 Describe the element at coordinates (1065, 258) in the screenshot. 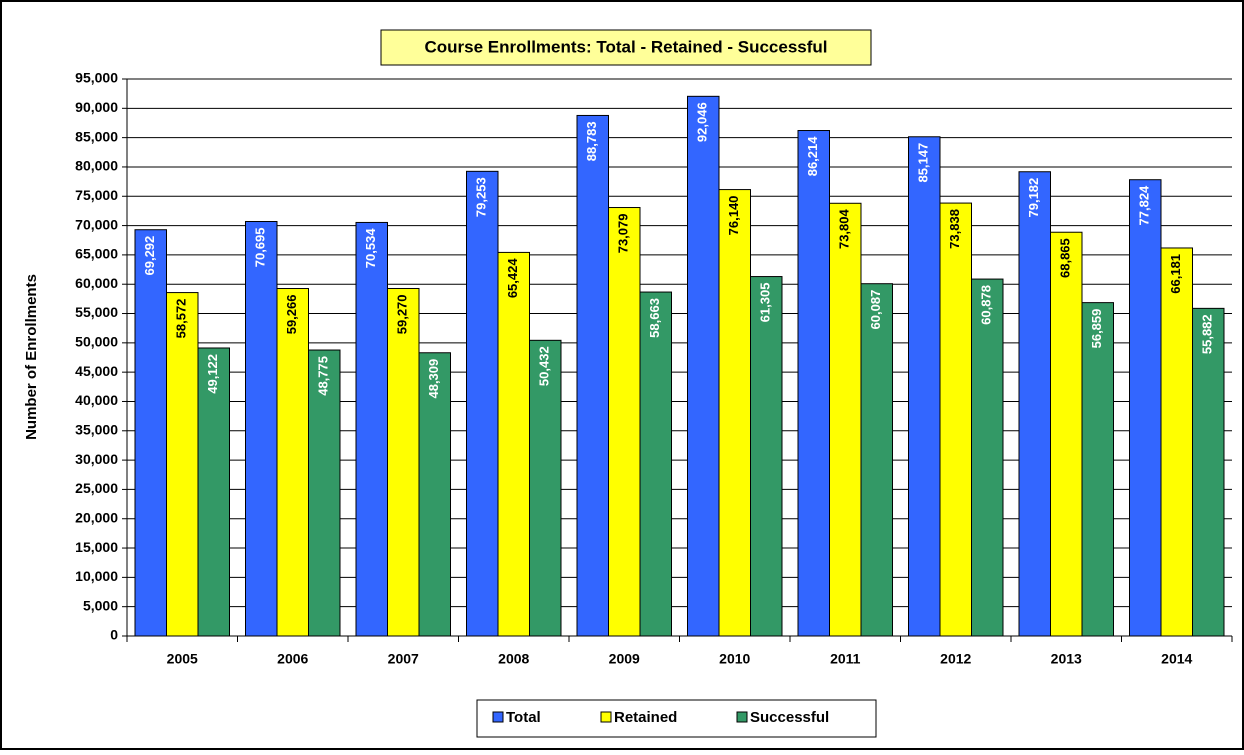

I see `data-label: 68,865` at that location.